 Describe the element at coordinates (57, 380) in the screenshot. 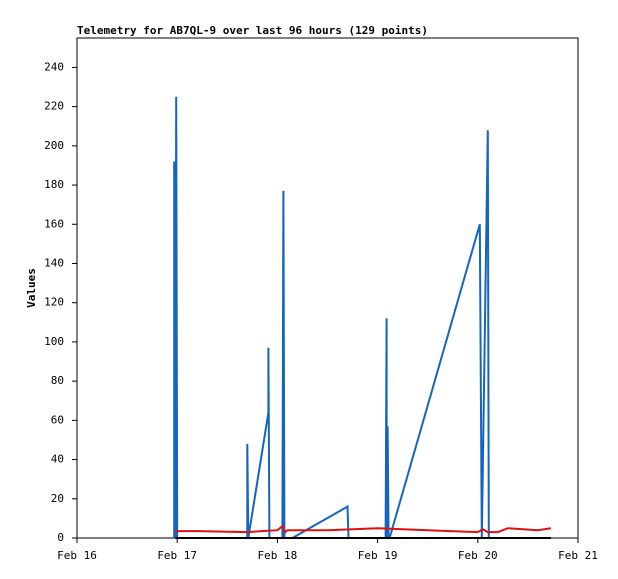

I see `y-tick-label: 80` at that location.